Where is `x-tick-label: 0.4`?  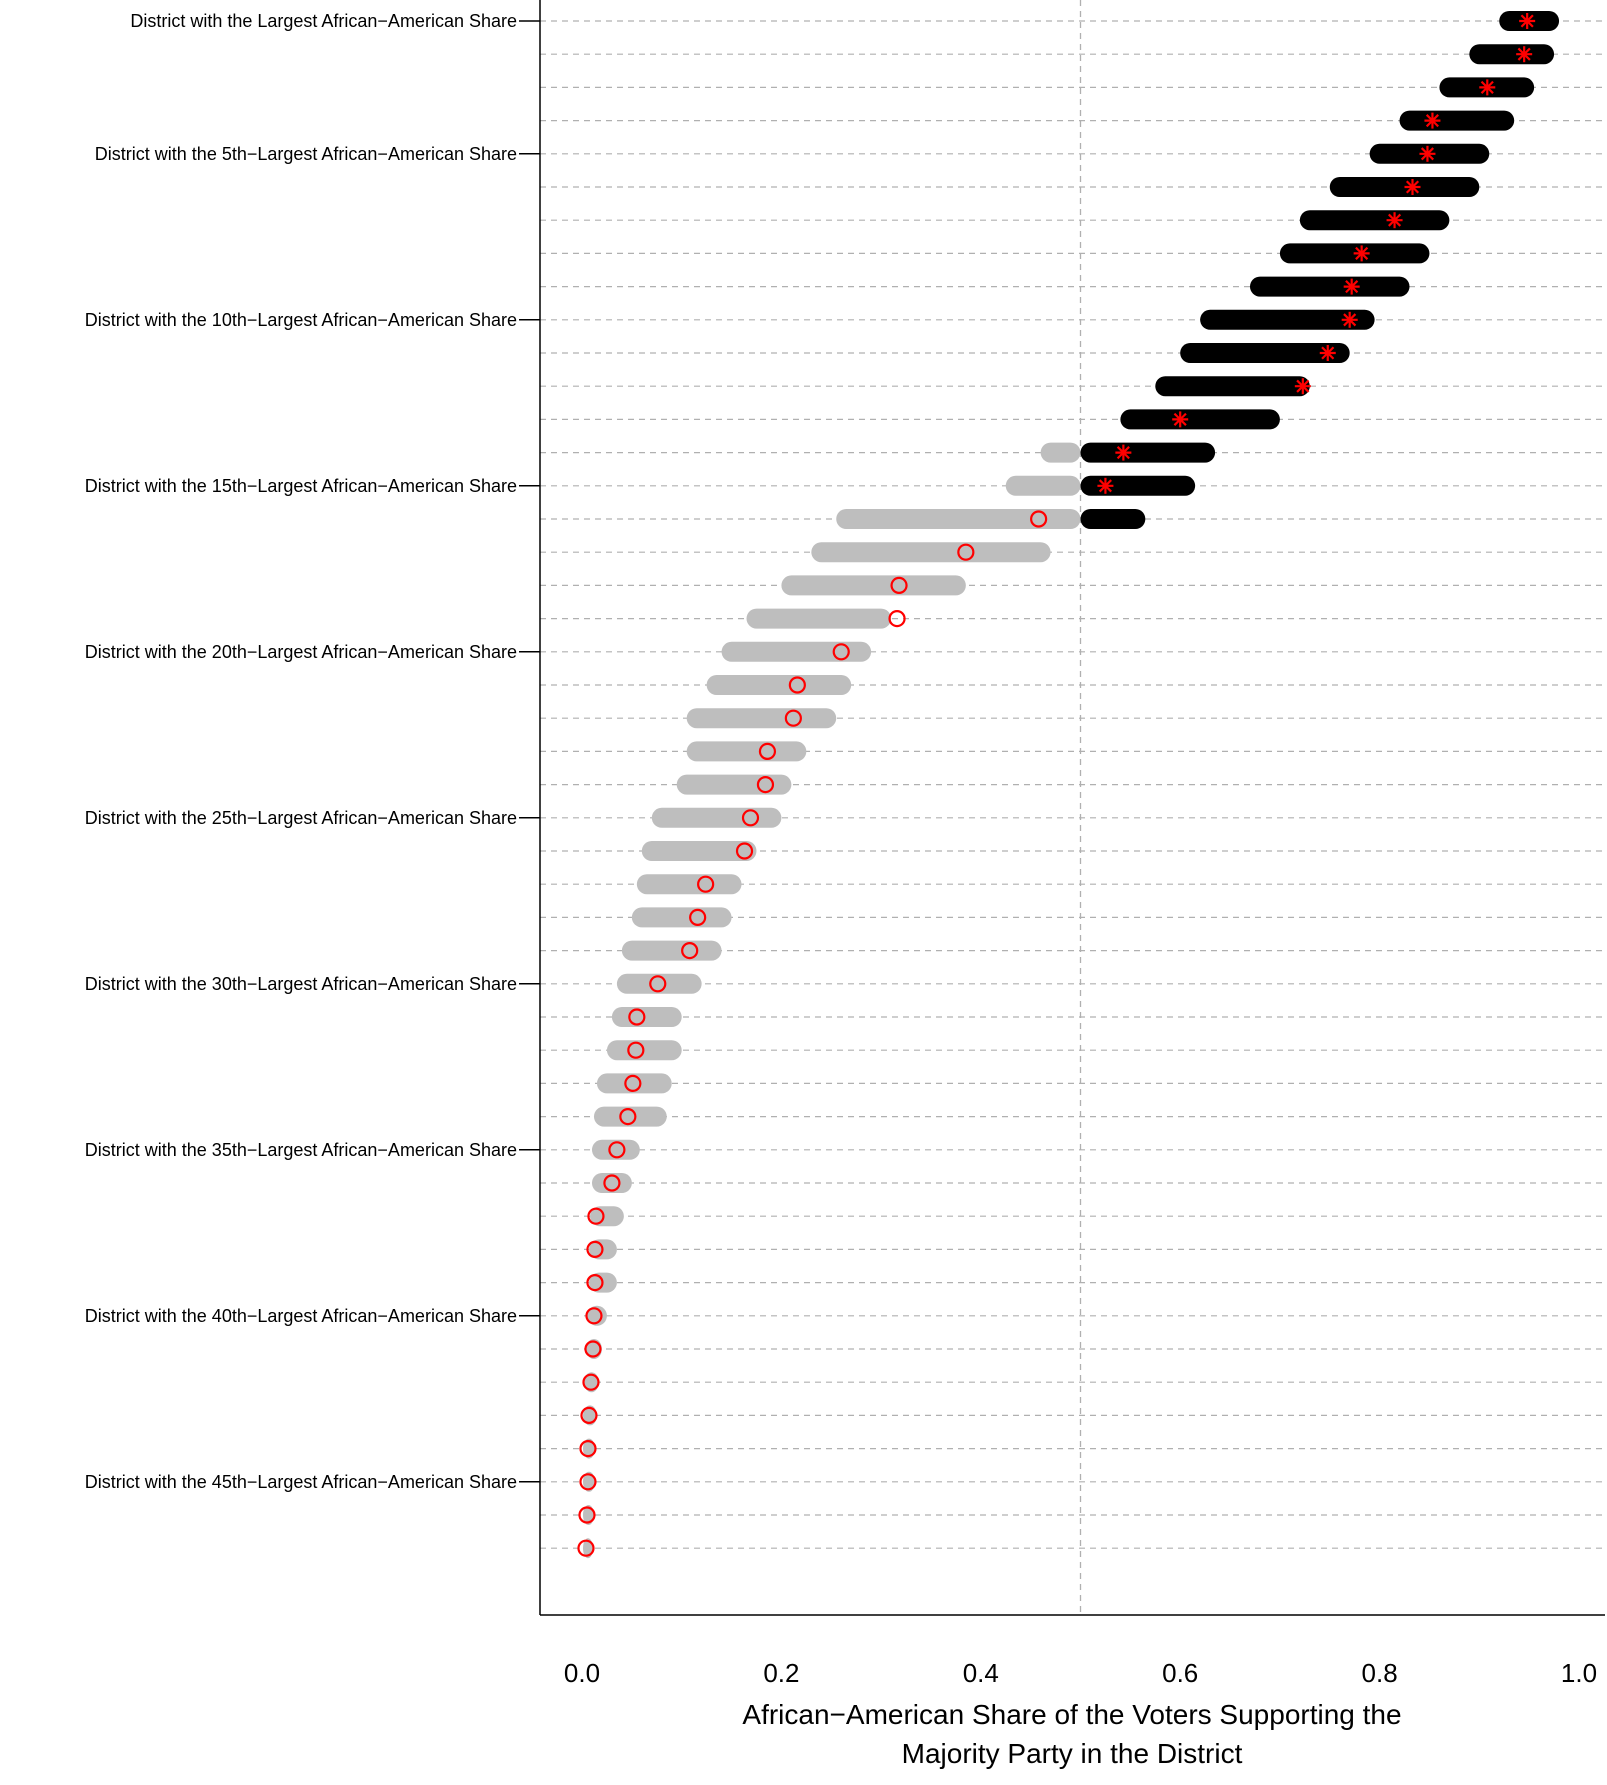
x-tick-label: 0.4 is located at coordinates (981, 1673).